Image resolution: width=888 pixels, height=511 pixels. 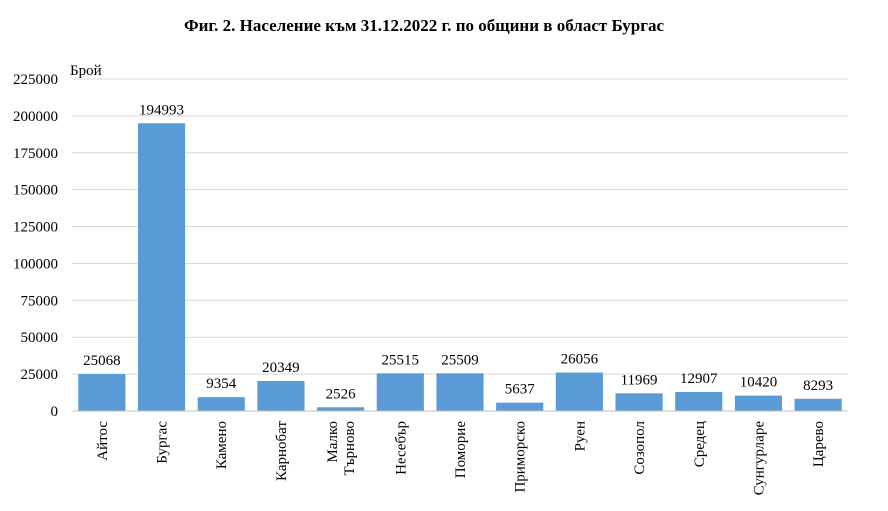 What do you see at coordinates (35, 264) in the screenshot?
I see `y-tick-label: 100000` at bounding box center [35, 264].